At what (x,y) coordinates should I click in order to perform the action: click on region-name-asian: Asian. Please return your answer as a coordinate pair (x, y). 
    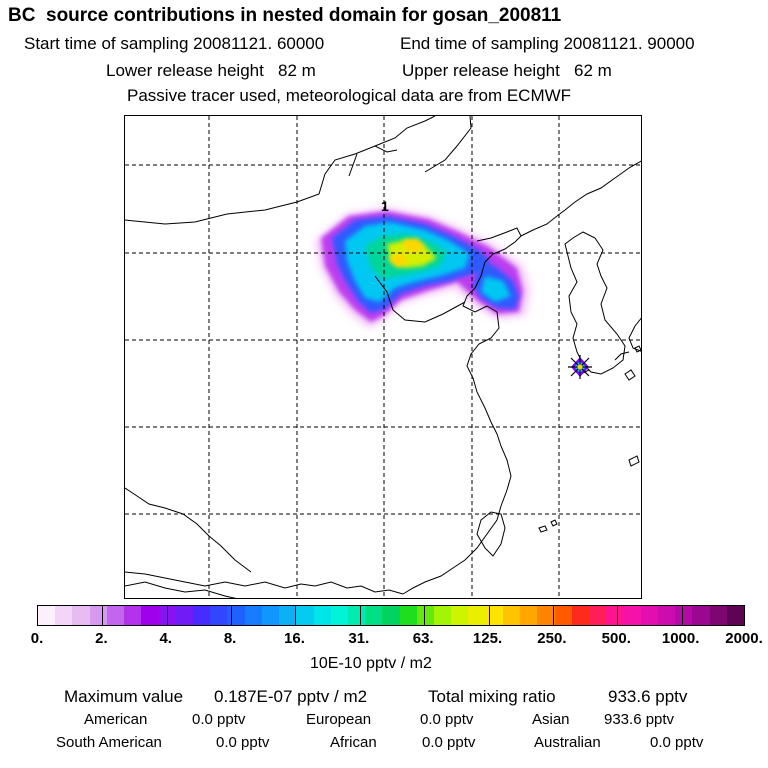
    Looking at the image, I should click on (551, 719).